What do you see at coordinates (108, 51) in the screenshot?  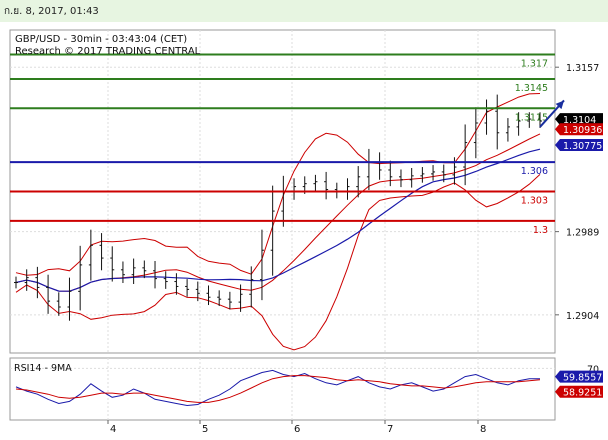 I see `chart-subtitle: Research © 2017 TRADING CENTRAL` at bounding box center [108, 51].